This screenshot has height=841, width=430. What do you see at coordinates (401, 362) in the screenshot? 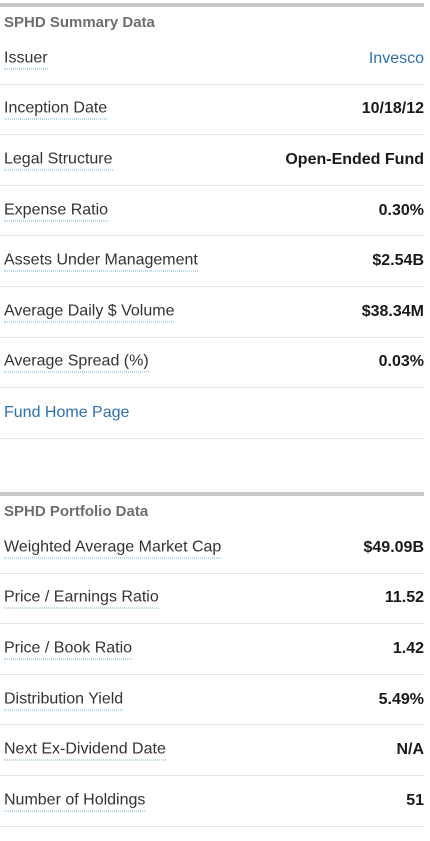
I see `row-value: 0.03%` at bounding box center [401, 362].